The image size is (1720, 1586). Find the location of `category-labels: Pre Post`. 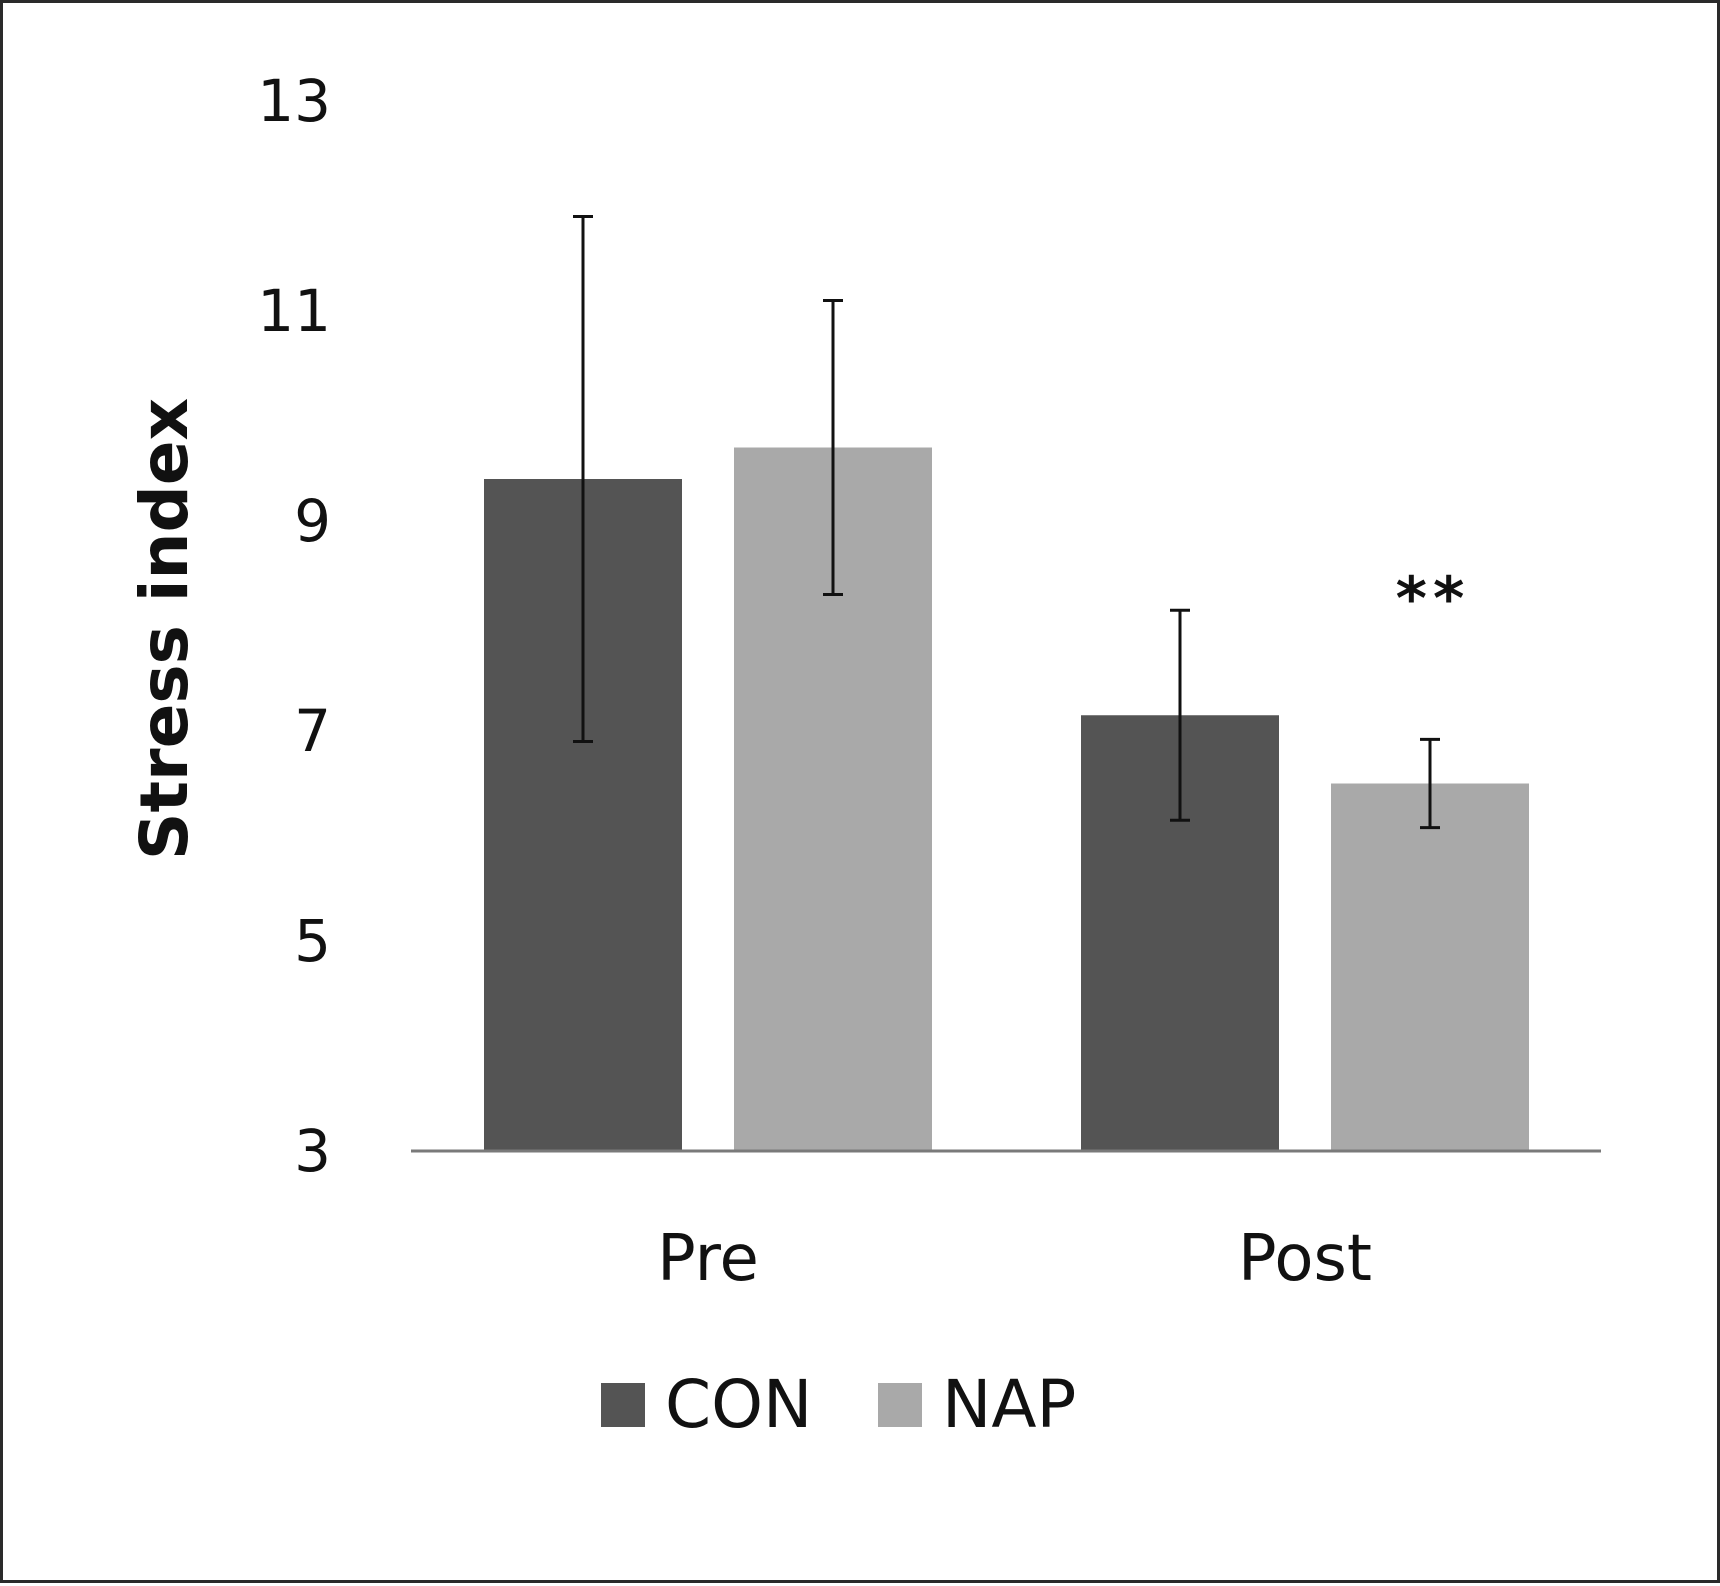

category-labels: Pre Post is located at coordinates (1014, 1259).